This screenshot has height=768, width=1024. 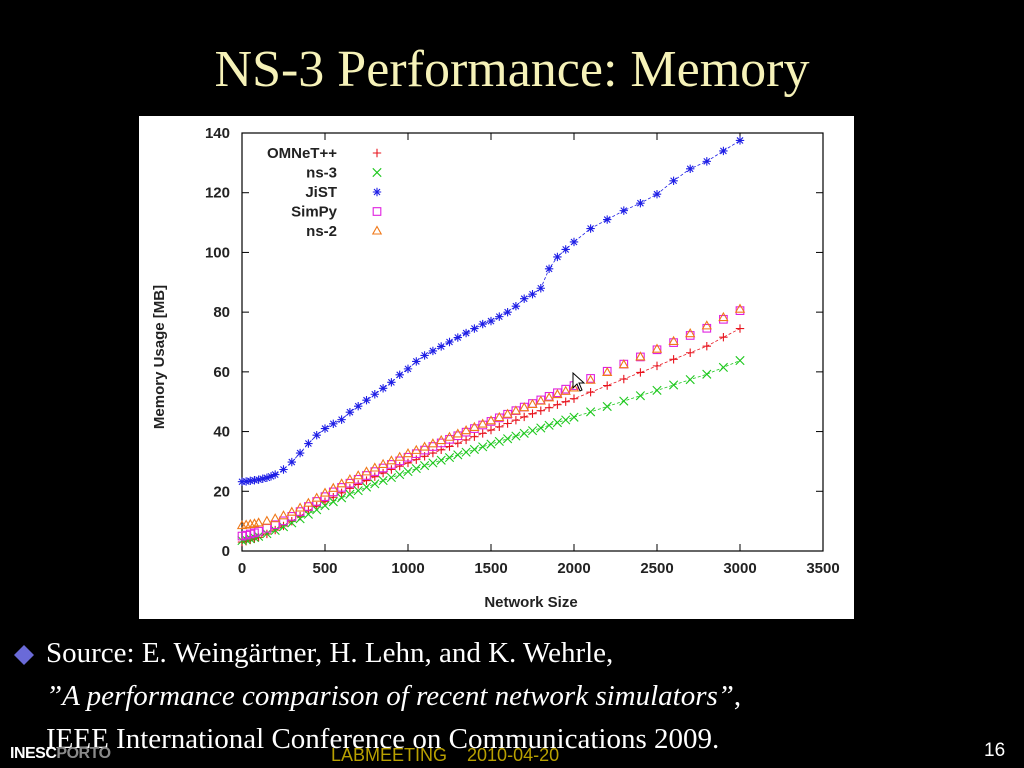 What do you see at coordinates (512, 69) in the screenshot?
I see `slide-title: NS-3 Performance: Memory` at bounding box center [512, 69].